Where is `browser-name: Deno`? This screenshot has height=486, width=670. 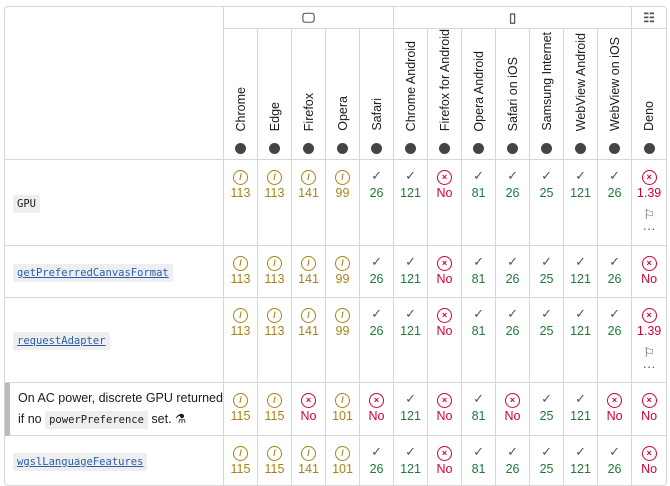 browser-name: Deno is located at coordinates (649, 116).